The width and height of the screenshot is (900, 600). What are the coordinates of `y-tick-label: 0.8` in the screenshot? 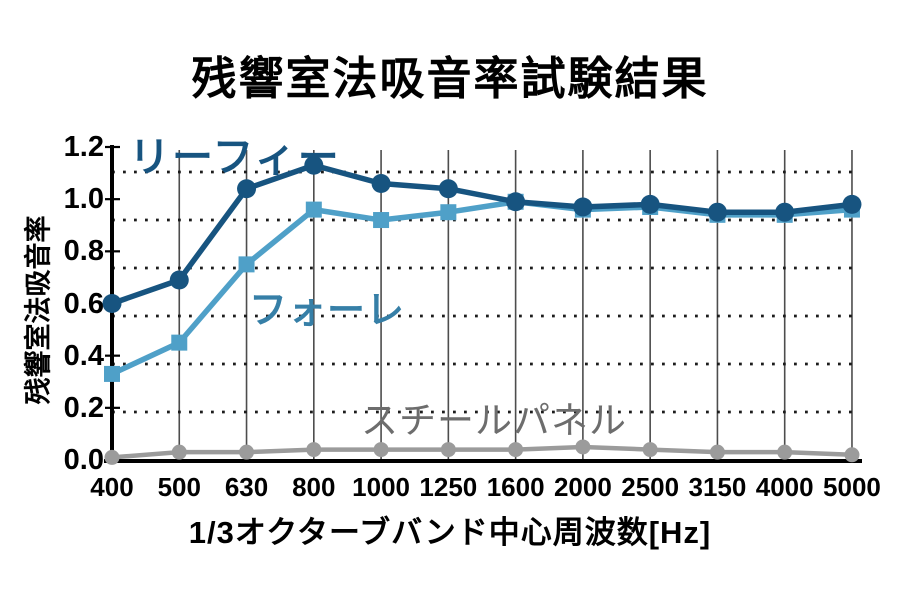 It's located at (83, 251).